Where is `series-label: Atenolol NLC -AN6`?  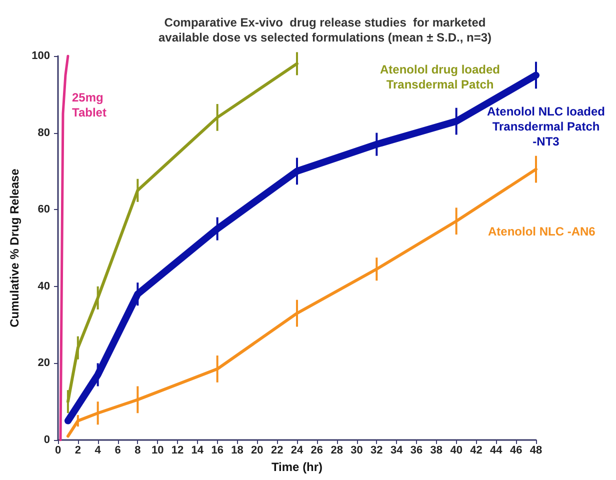 series-label: Atenolol NLC -AN6 is located at coordinates (542, 231).